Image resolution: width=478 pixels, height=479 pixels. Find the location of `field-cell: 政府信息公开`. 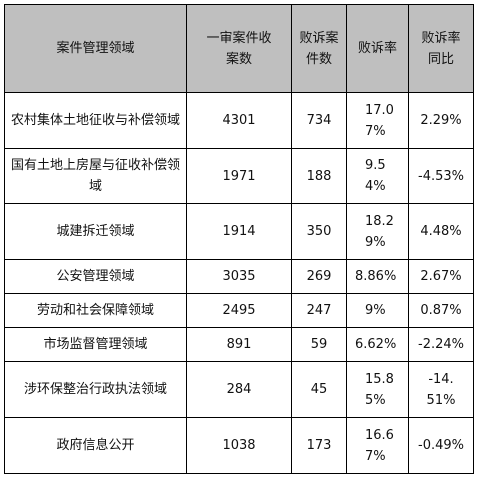

field-cell: 政府信息公开 is located at coordinates (95, 445).